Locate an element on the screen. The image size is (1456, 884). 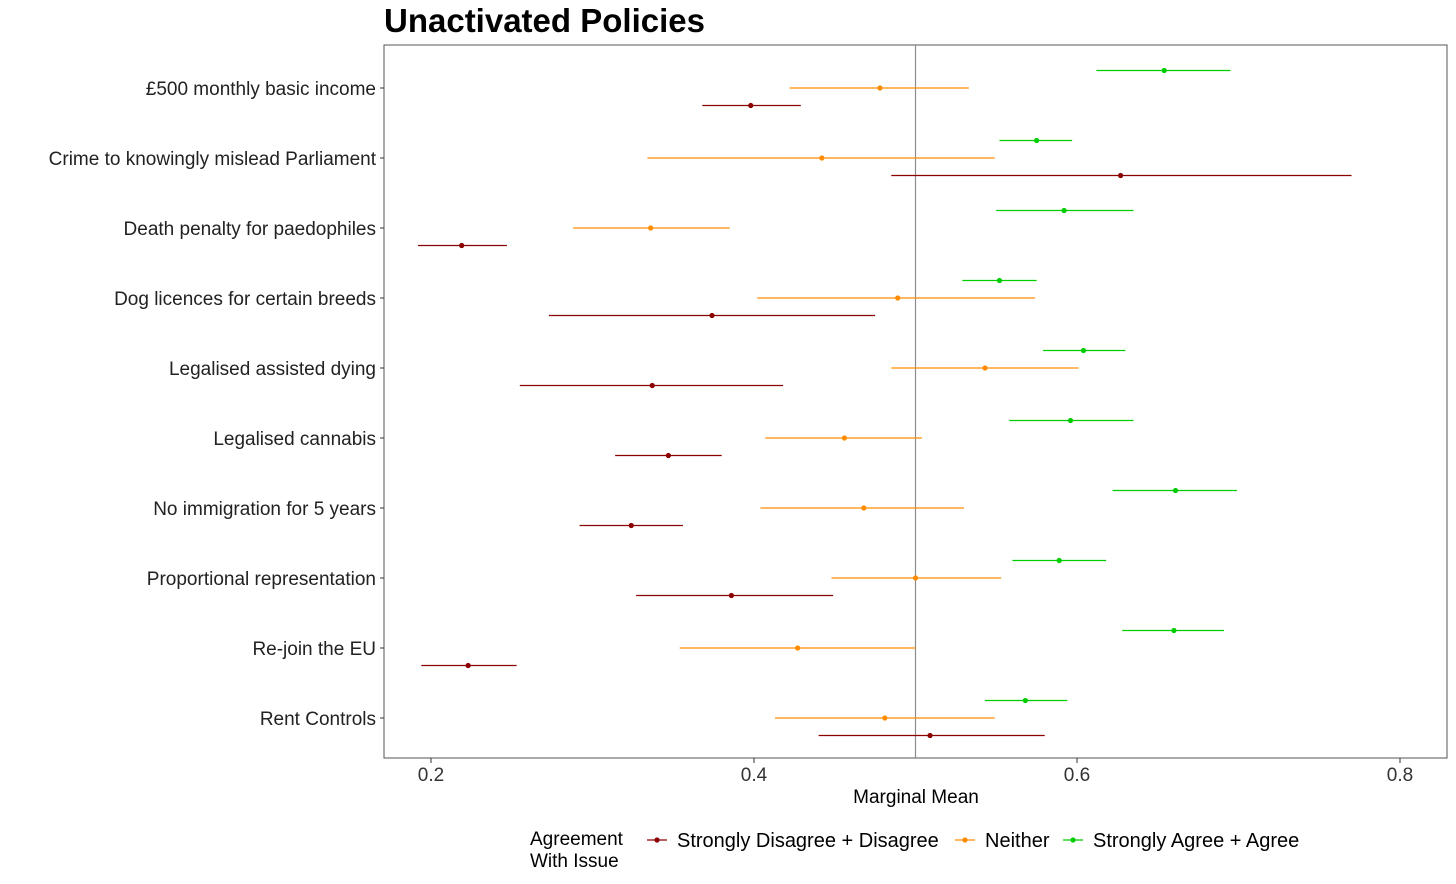
x-axis-ticks: 0.2 0.4 0.6 0.8 is located at coordinates (915, 772).